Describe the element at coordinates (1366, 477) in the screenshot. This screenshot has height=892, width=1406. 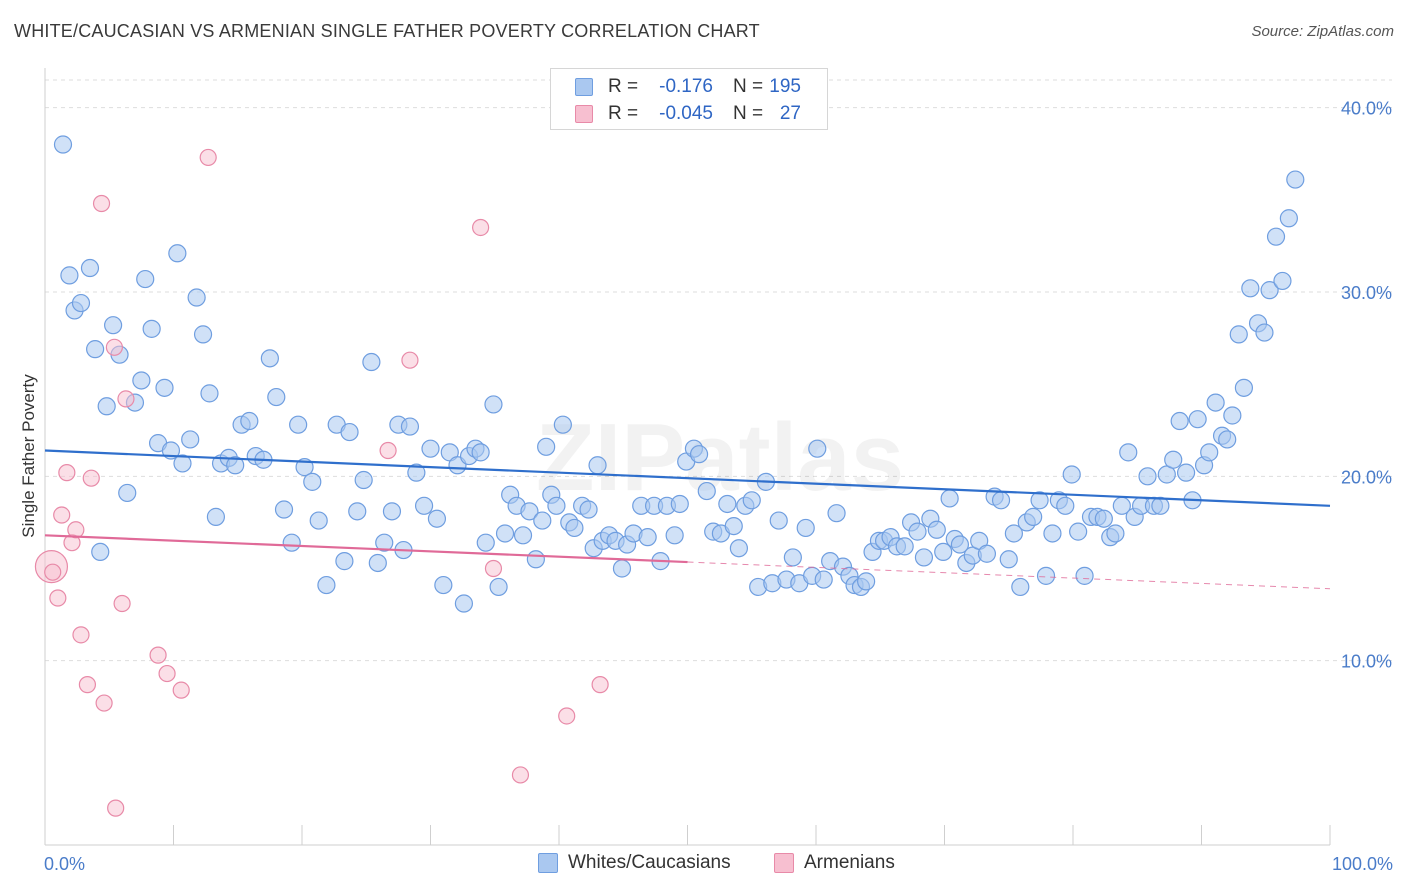
I see `y-tick-label: 20.0%` at that location.